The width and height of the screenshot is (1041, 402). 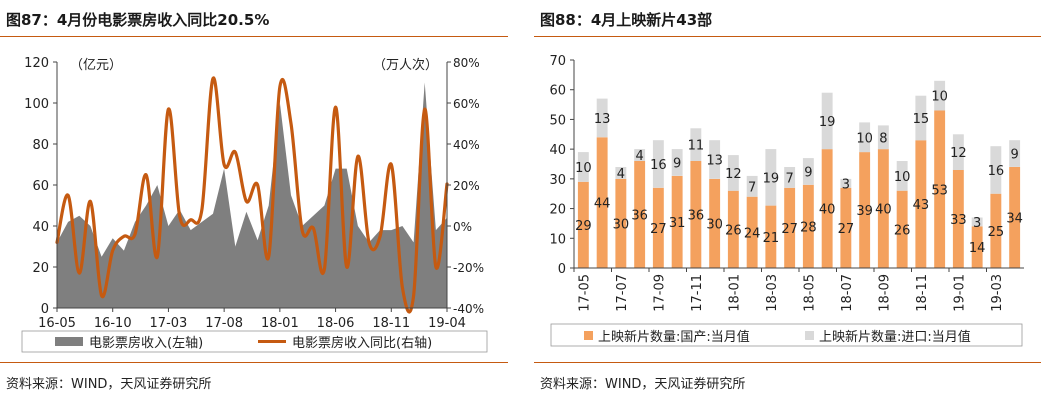 What do you see at coordinates (809, 293) in the screenshot?
I see `x-tick-label: 18-05` at bounding box center [809, 293].